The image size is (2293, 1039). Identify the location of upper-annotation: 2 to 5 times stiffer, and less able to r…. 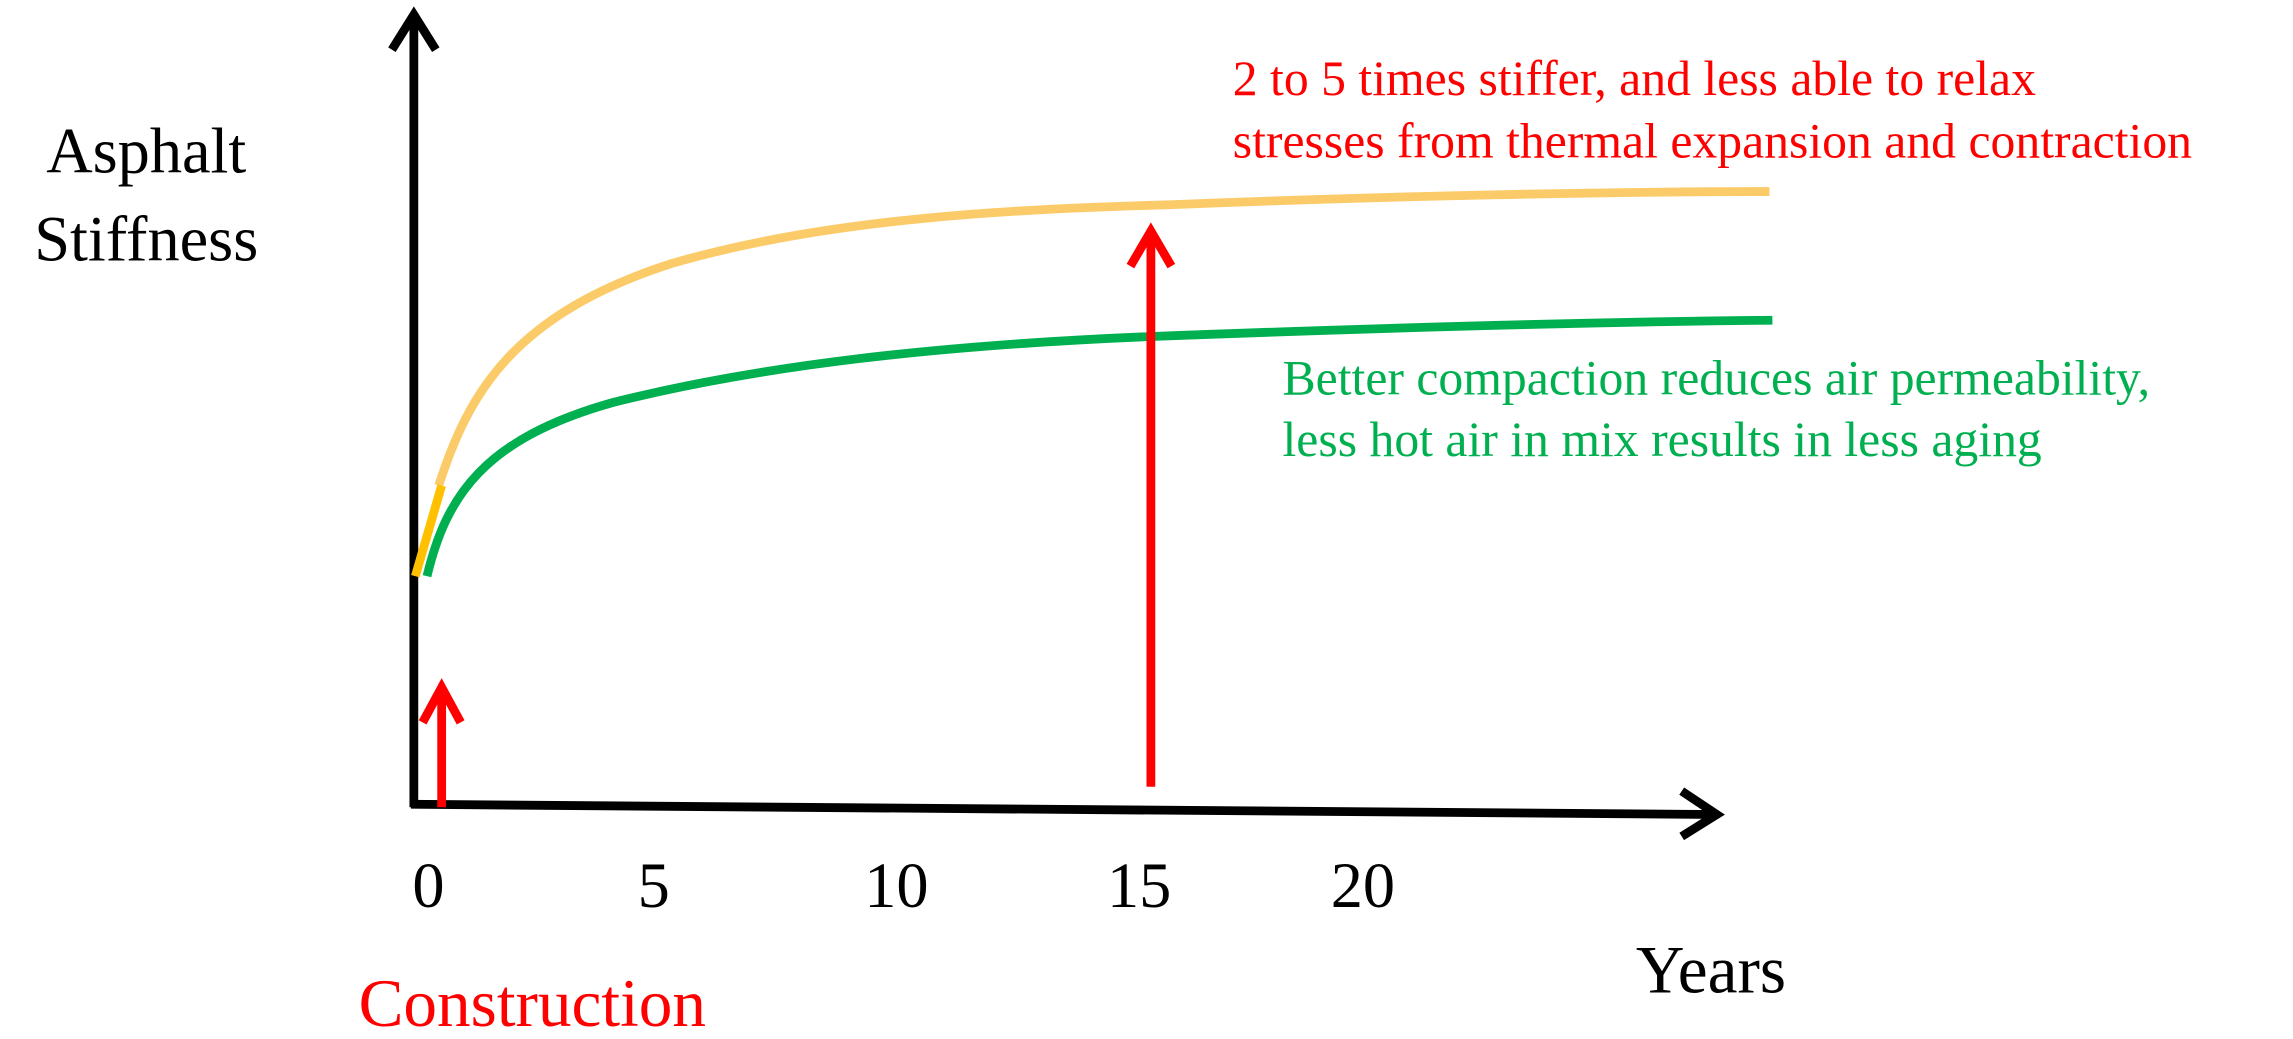
(1634, 78).